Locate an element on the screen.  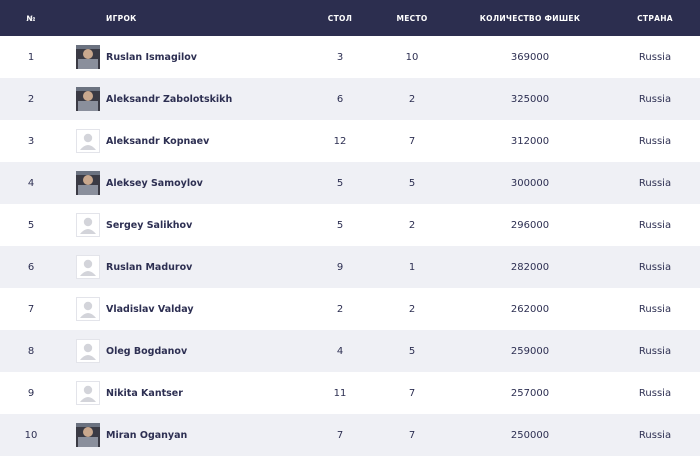
rank: 10 is located at coordinates (31, 435).